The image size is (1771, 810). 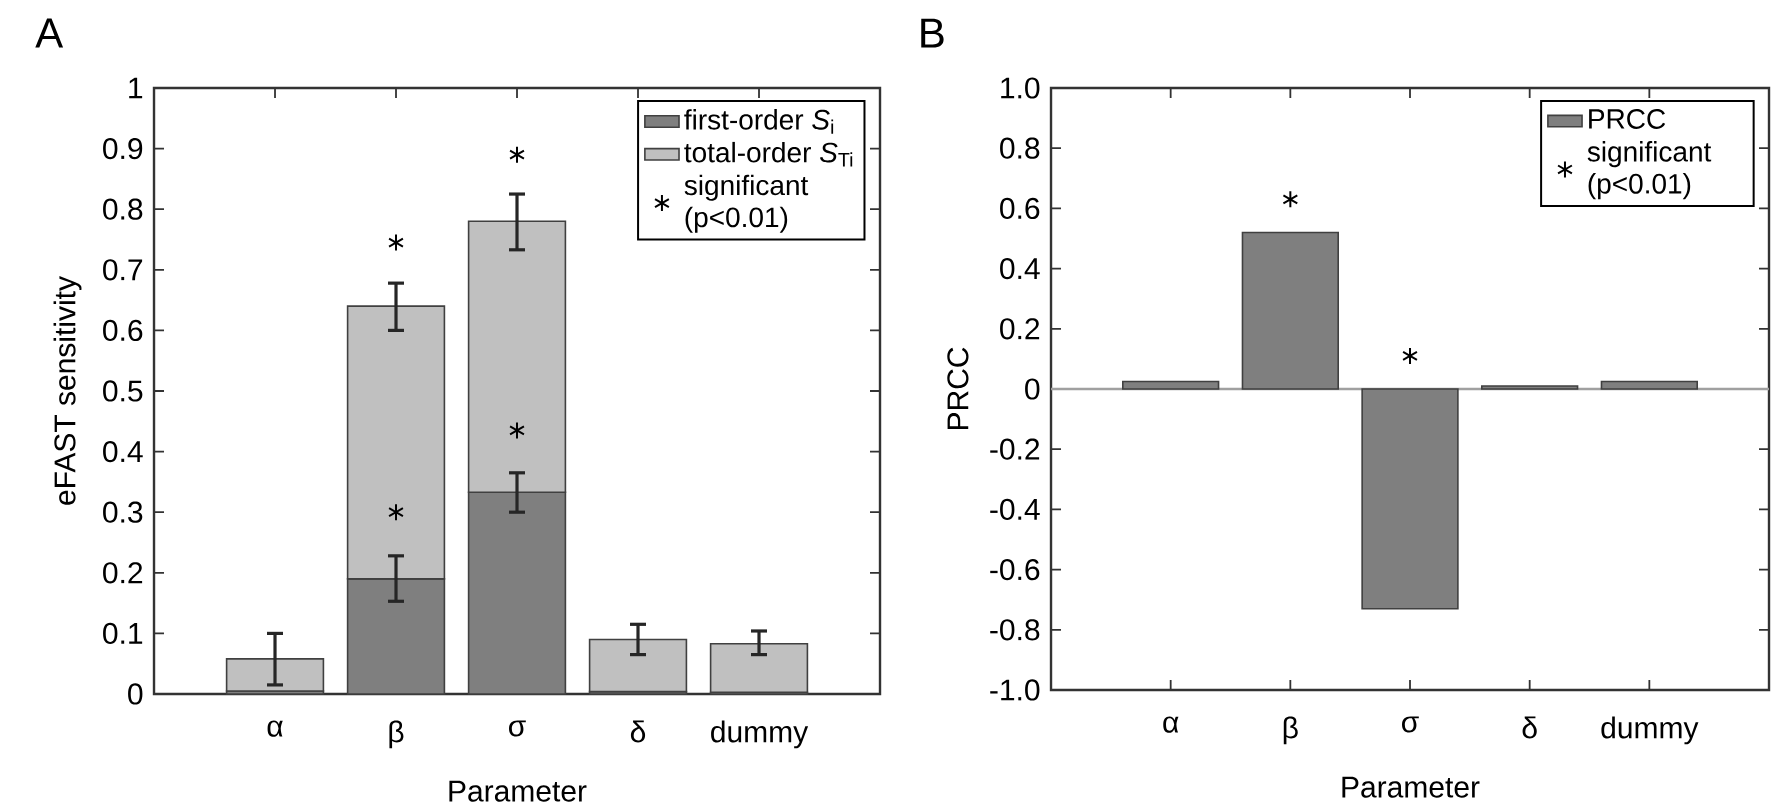 I want to click on y-tick-label: 0.3, so click(x=123, y=512).